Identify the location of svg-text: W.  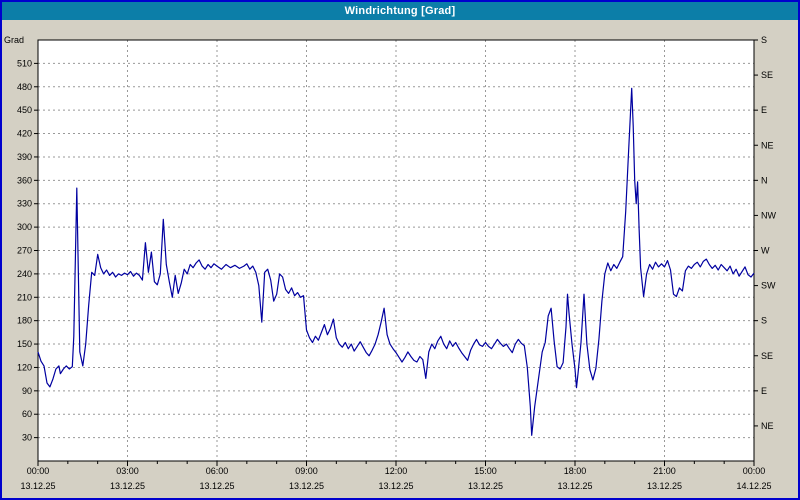
(765, 251).